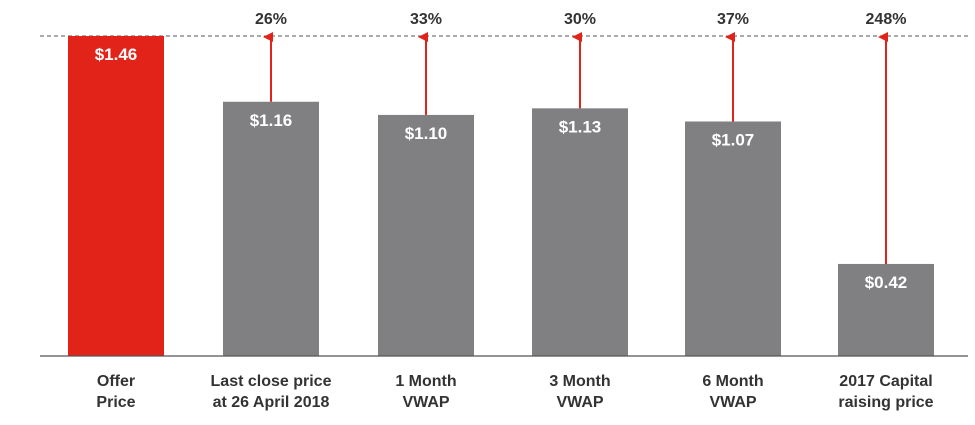 Image resolution: width=975 pixels, height=425 pixels. What do you see at coordinates (885, 392) in the screenshot?
I see `category-label-5: 2017 Capital raising price` at bounding box center [885, 392].